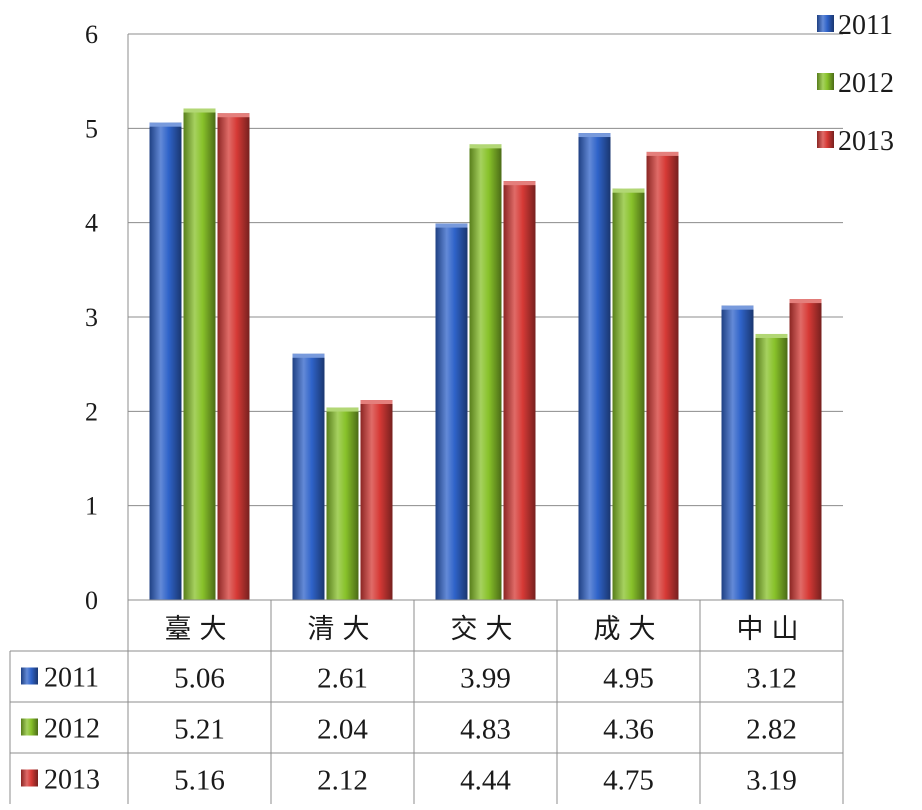 This screenshot has height=810, width=922. What do you see at coordinates (771, 781) in the screenshot?
I see `table-cell: 3.19` at bounding box center [771, 781].